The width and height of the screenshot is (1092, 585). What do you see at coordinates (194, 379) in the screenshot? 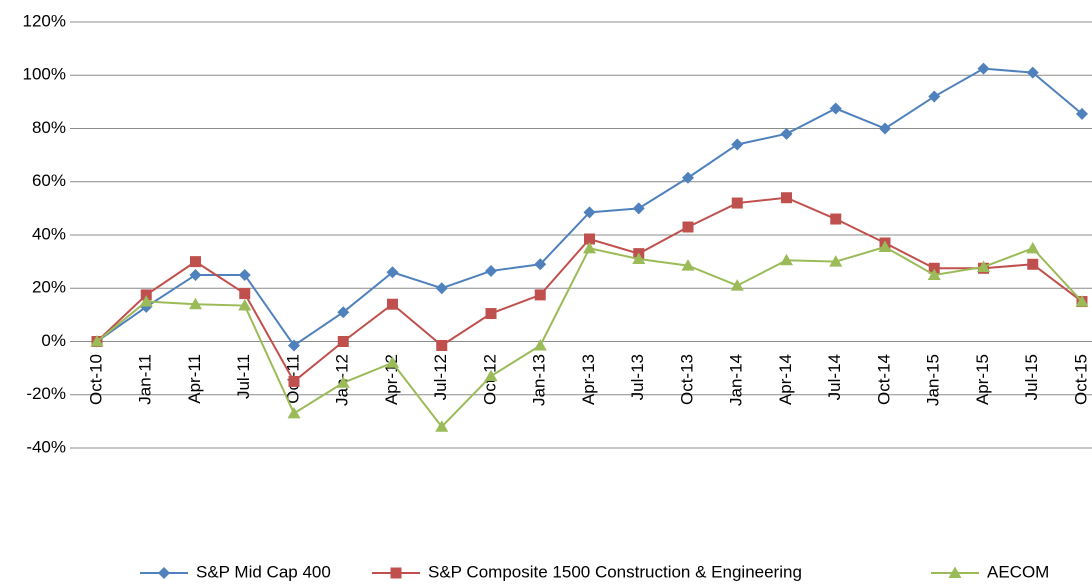
I see `x-tick-label: Apr-11` at bounding box center [194, 379].